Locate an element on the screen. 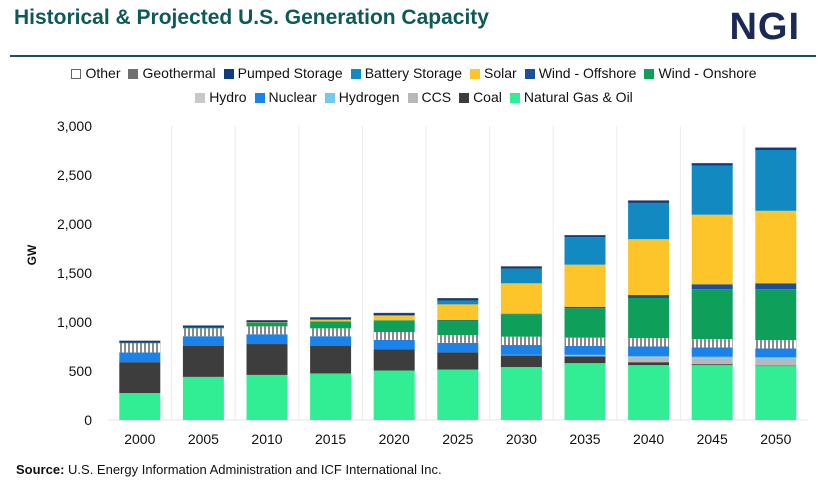 Image resolution: width=828 pixels, height=488 pixels. legend-item-wind-onshore: Wind - Onshore is located at coordinates (700, 73).